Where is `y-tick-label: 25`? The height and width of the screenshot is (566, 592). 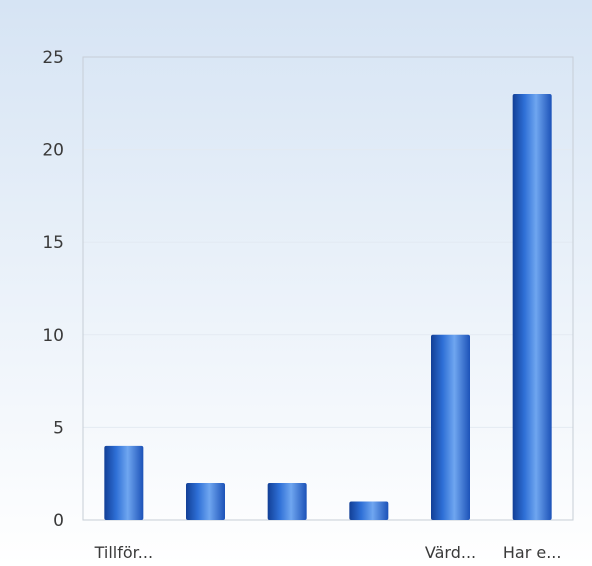
y-tick-label: 25 is located at coordinates (53, 58).